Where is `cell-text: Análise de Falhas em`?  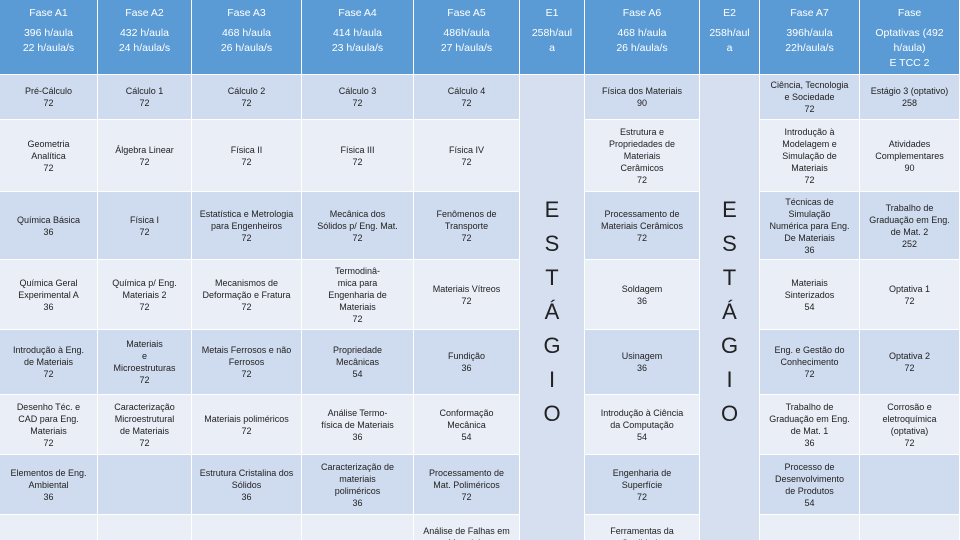
cell-text: Análise de Falhas em is located at coordinates (466, 531).